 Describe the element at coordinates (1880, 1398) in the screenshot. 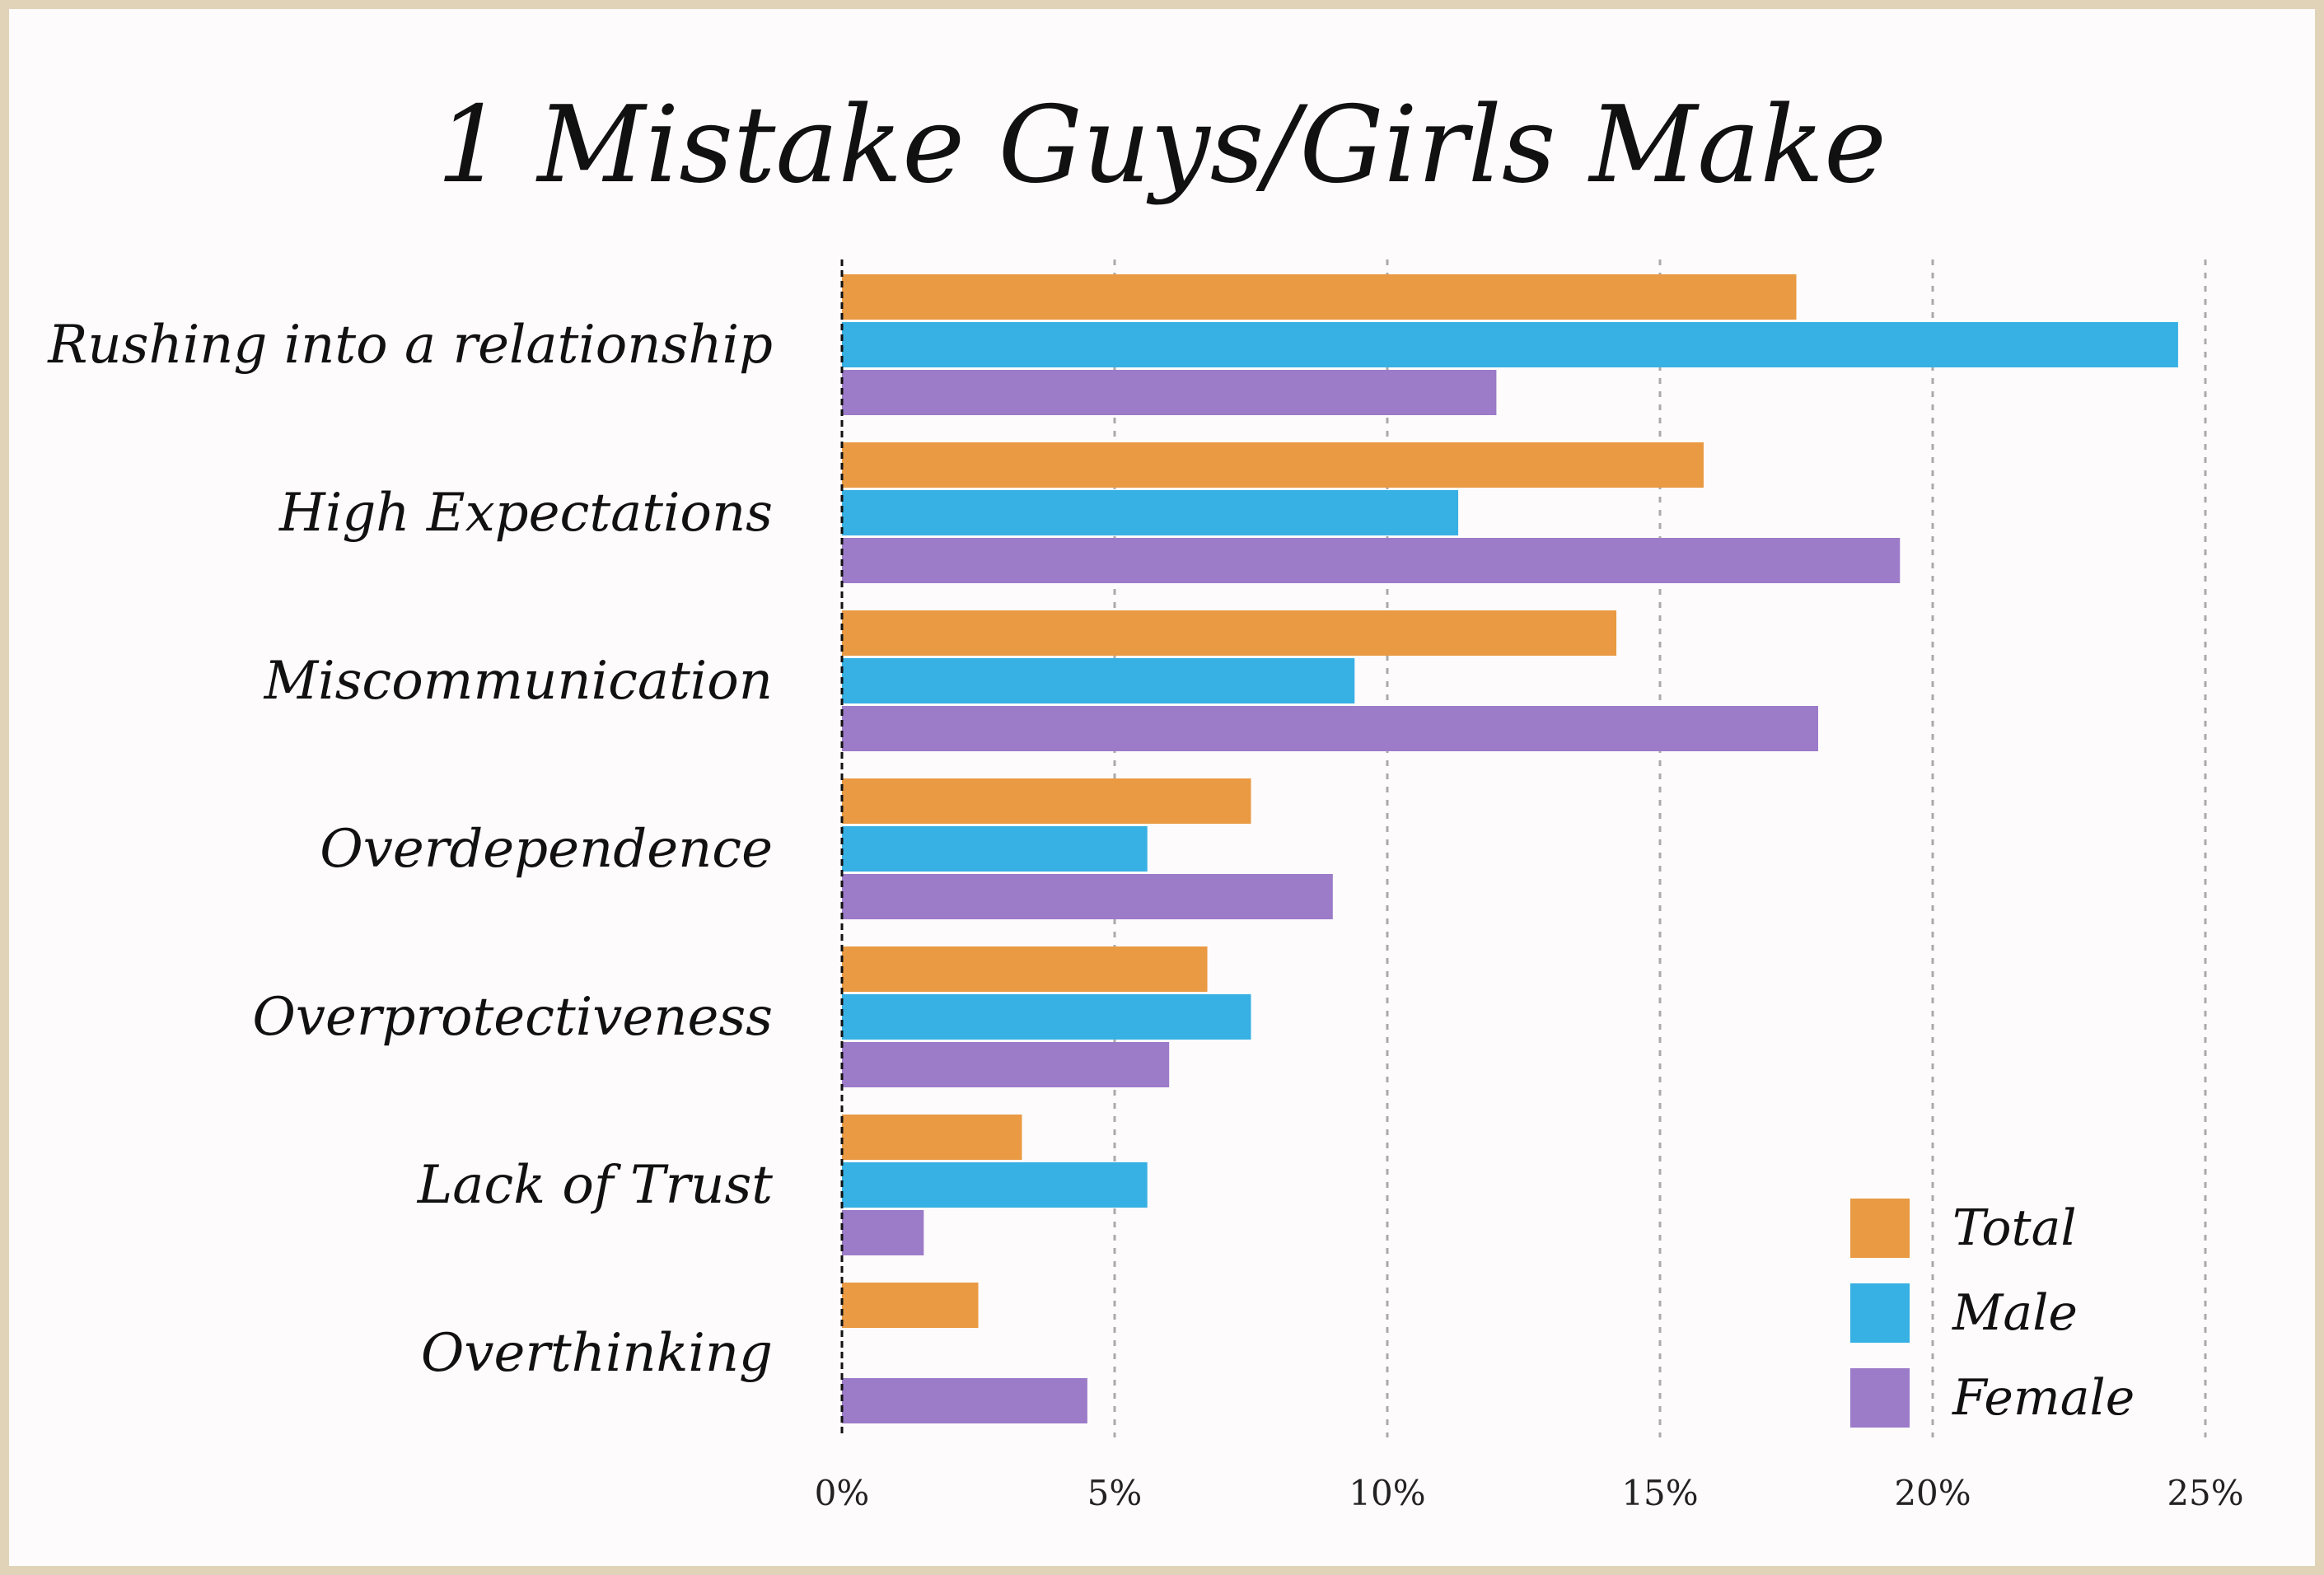

I see `legend-swatch-female` at that location.